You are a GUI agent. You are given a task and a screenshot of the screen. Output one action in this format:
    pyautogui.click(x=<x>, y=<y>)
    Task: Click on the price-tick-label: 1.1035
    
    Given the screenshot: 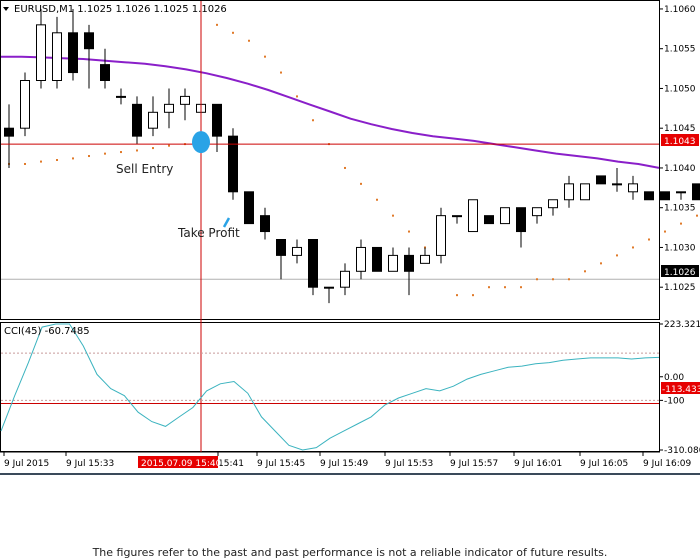 What is the action you would take?
    pyautogui.click(x=680, y=209)
    